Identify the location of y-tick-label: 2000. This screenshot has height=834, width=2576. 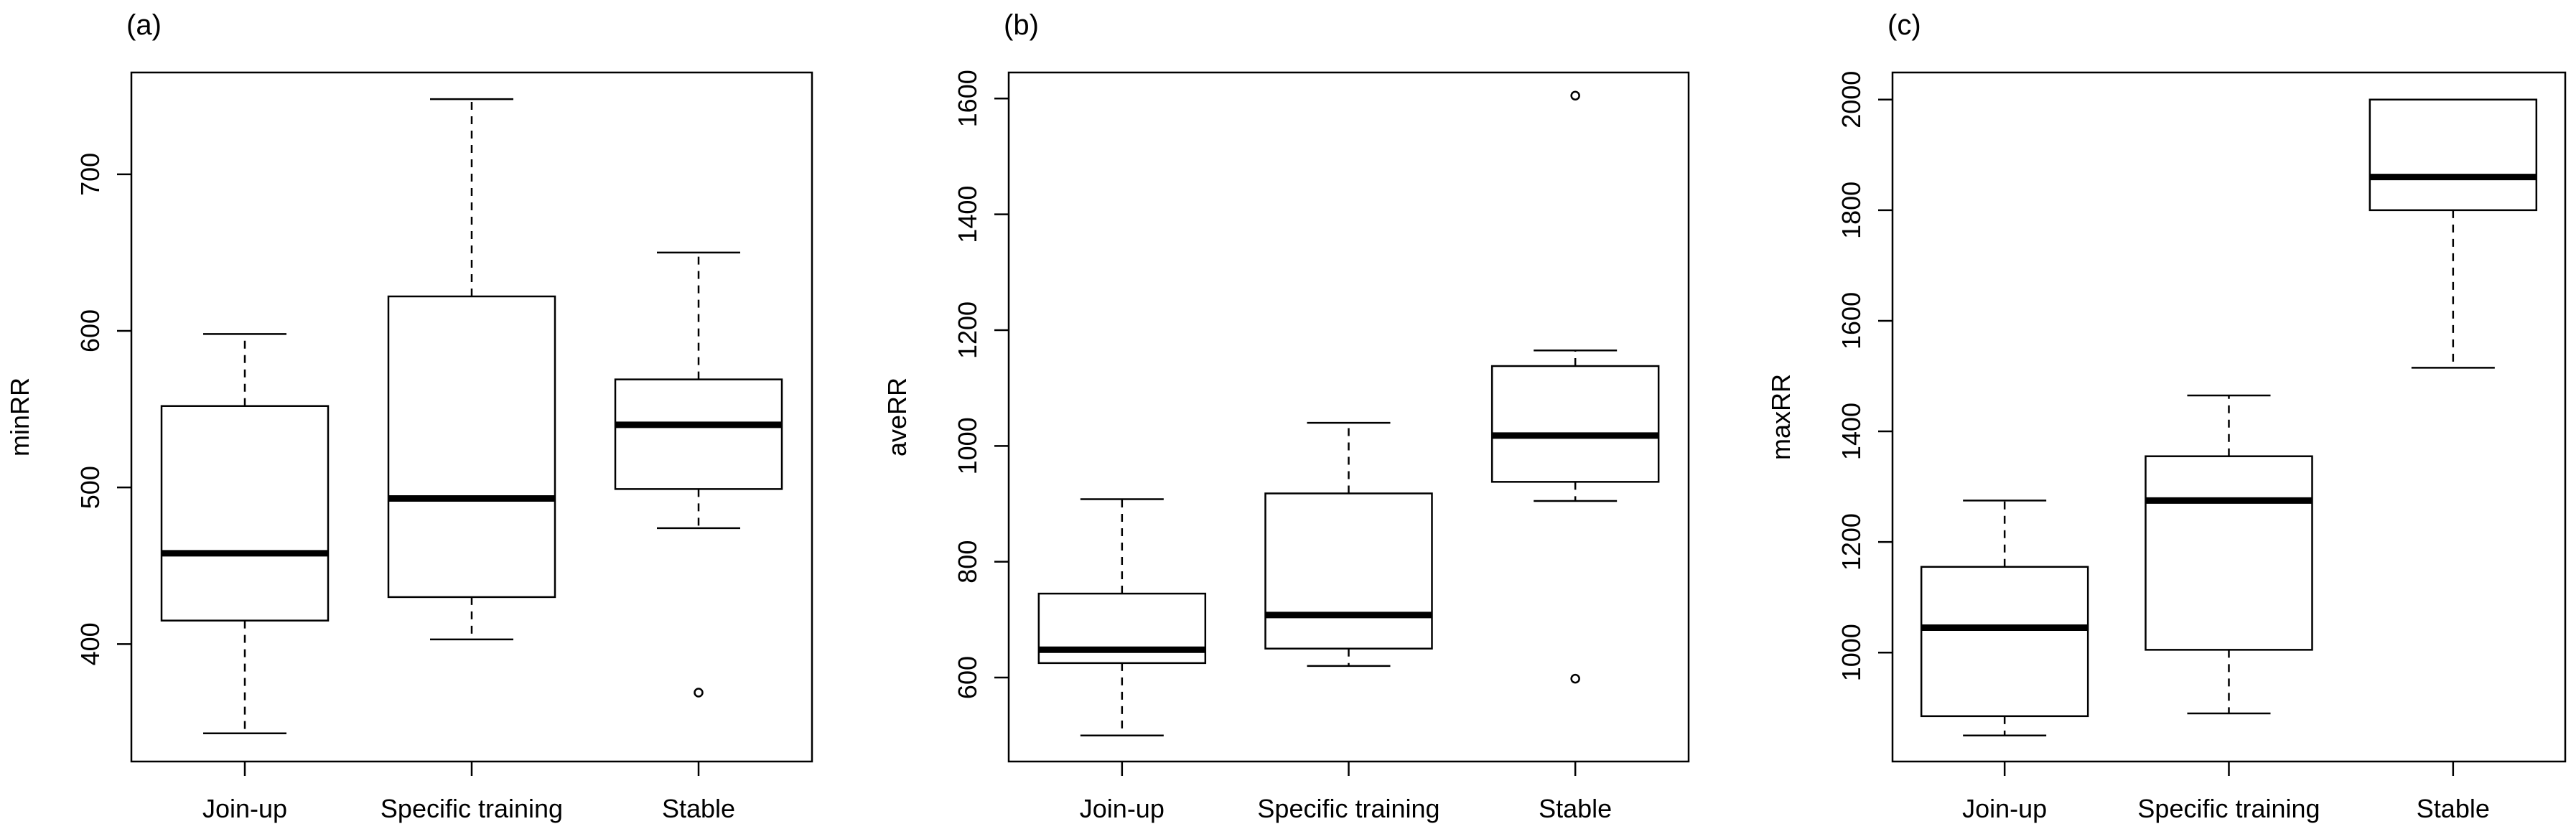
(1851, 99).